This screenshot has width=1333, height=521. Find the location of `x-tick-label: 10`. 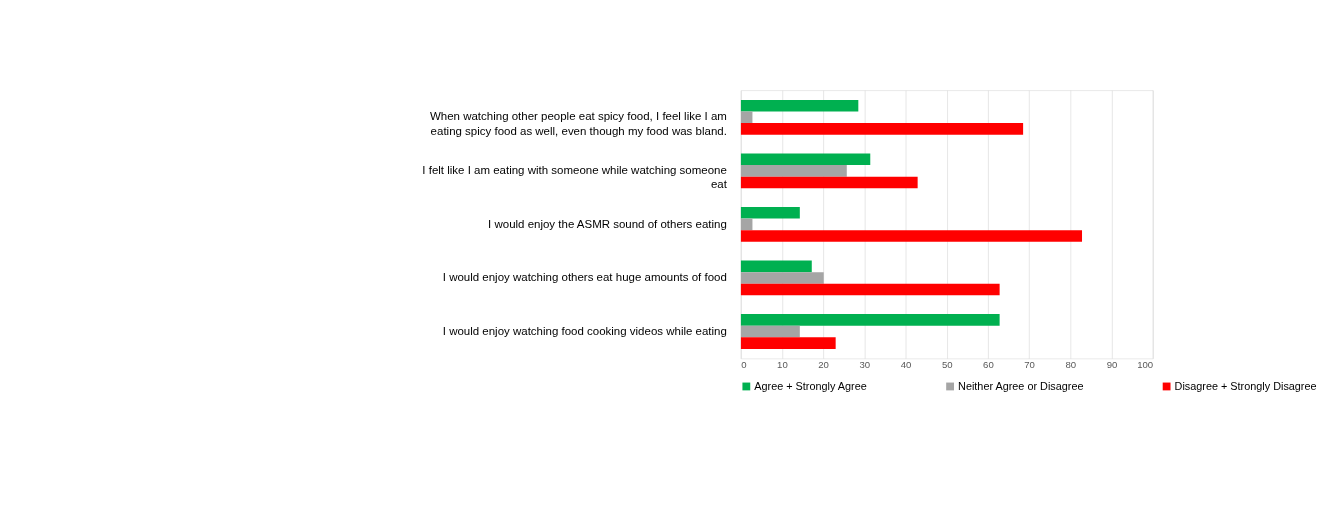

x-tick-label: 10 is located at coordinates (782, 364).